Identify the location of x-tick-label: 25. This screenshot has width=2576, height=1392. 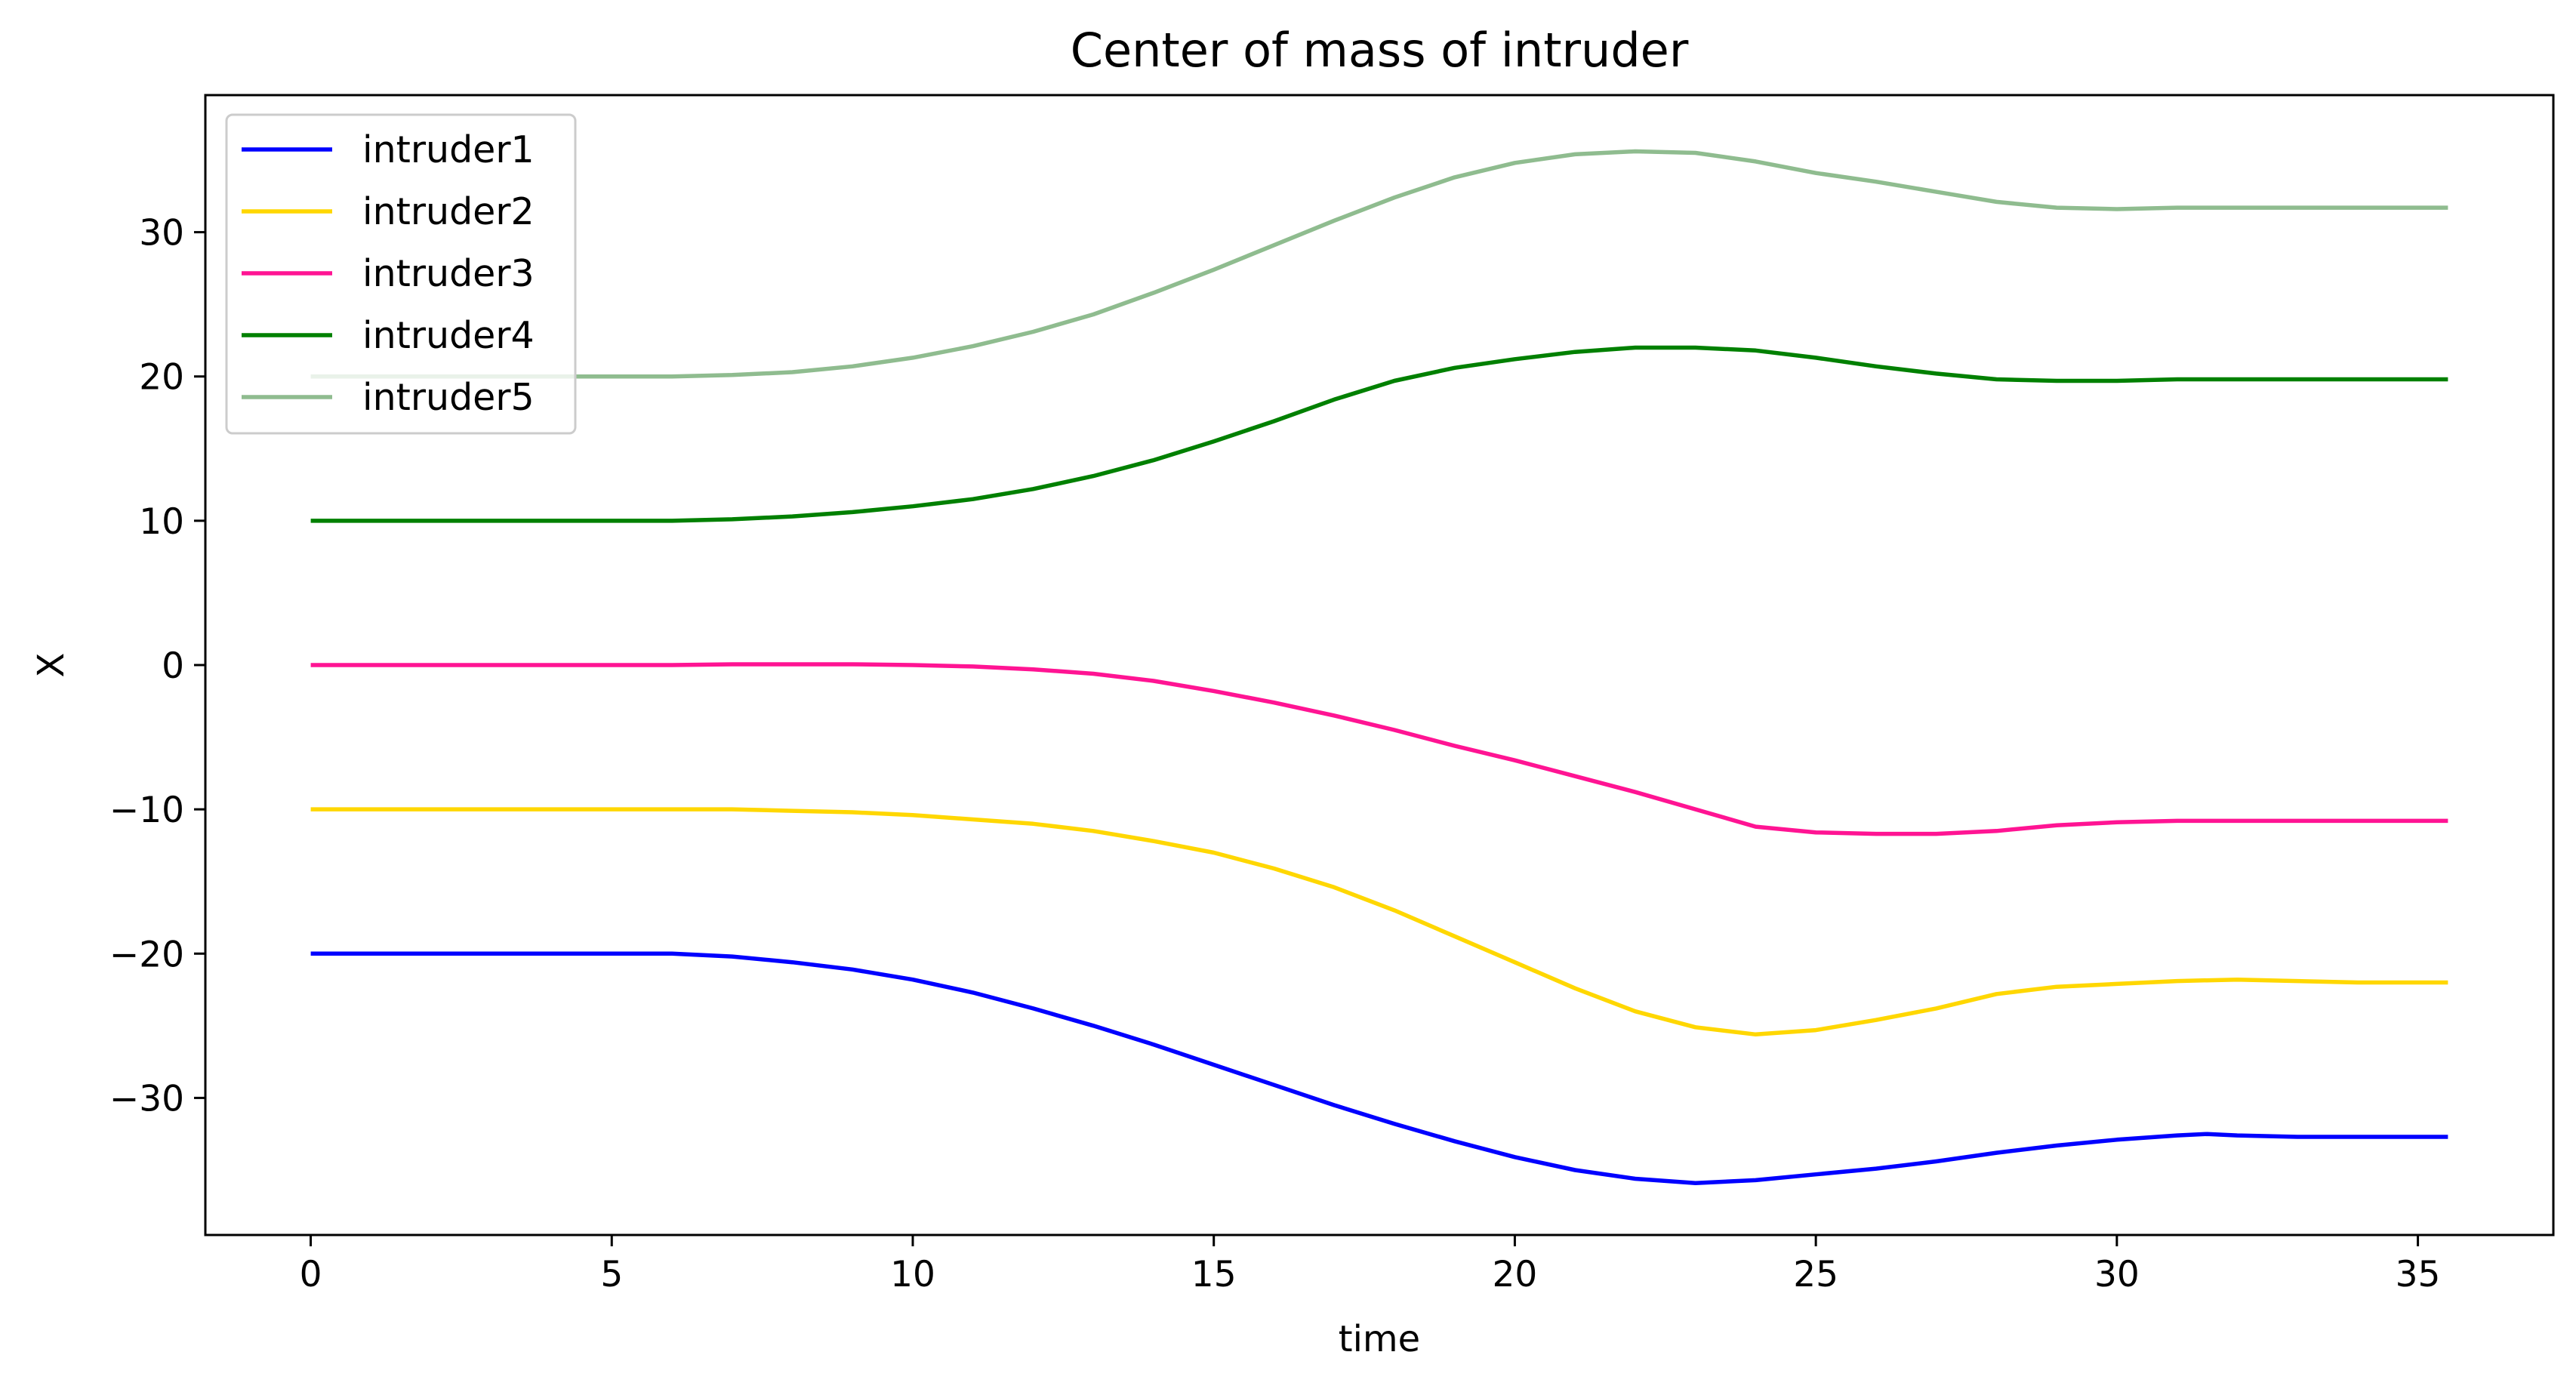
(1815, 1274).